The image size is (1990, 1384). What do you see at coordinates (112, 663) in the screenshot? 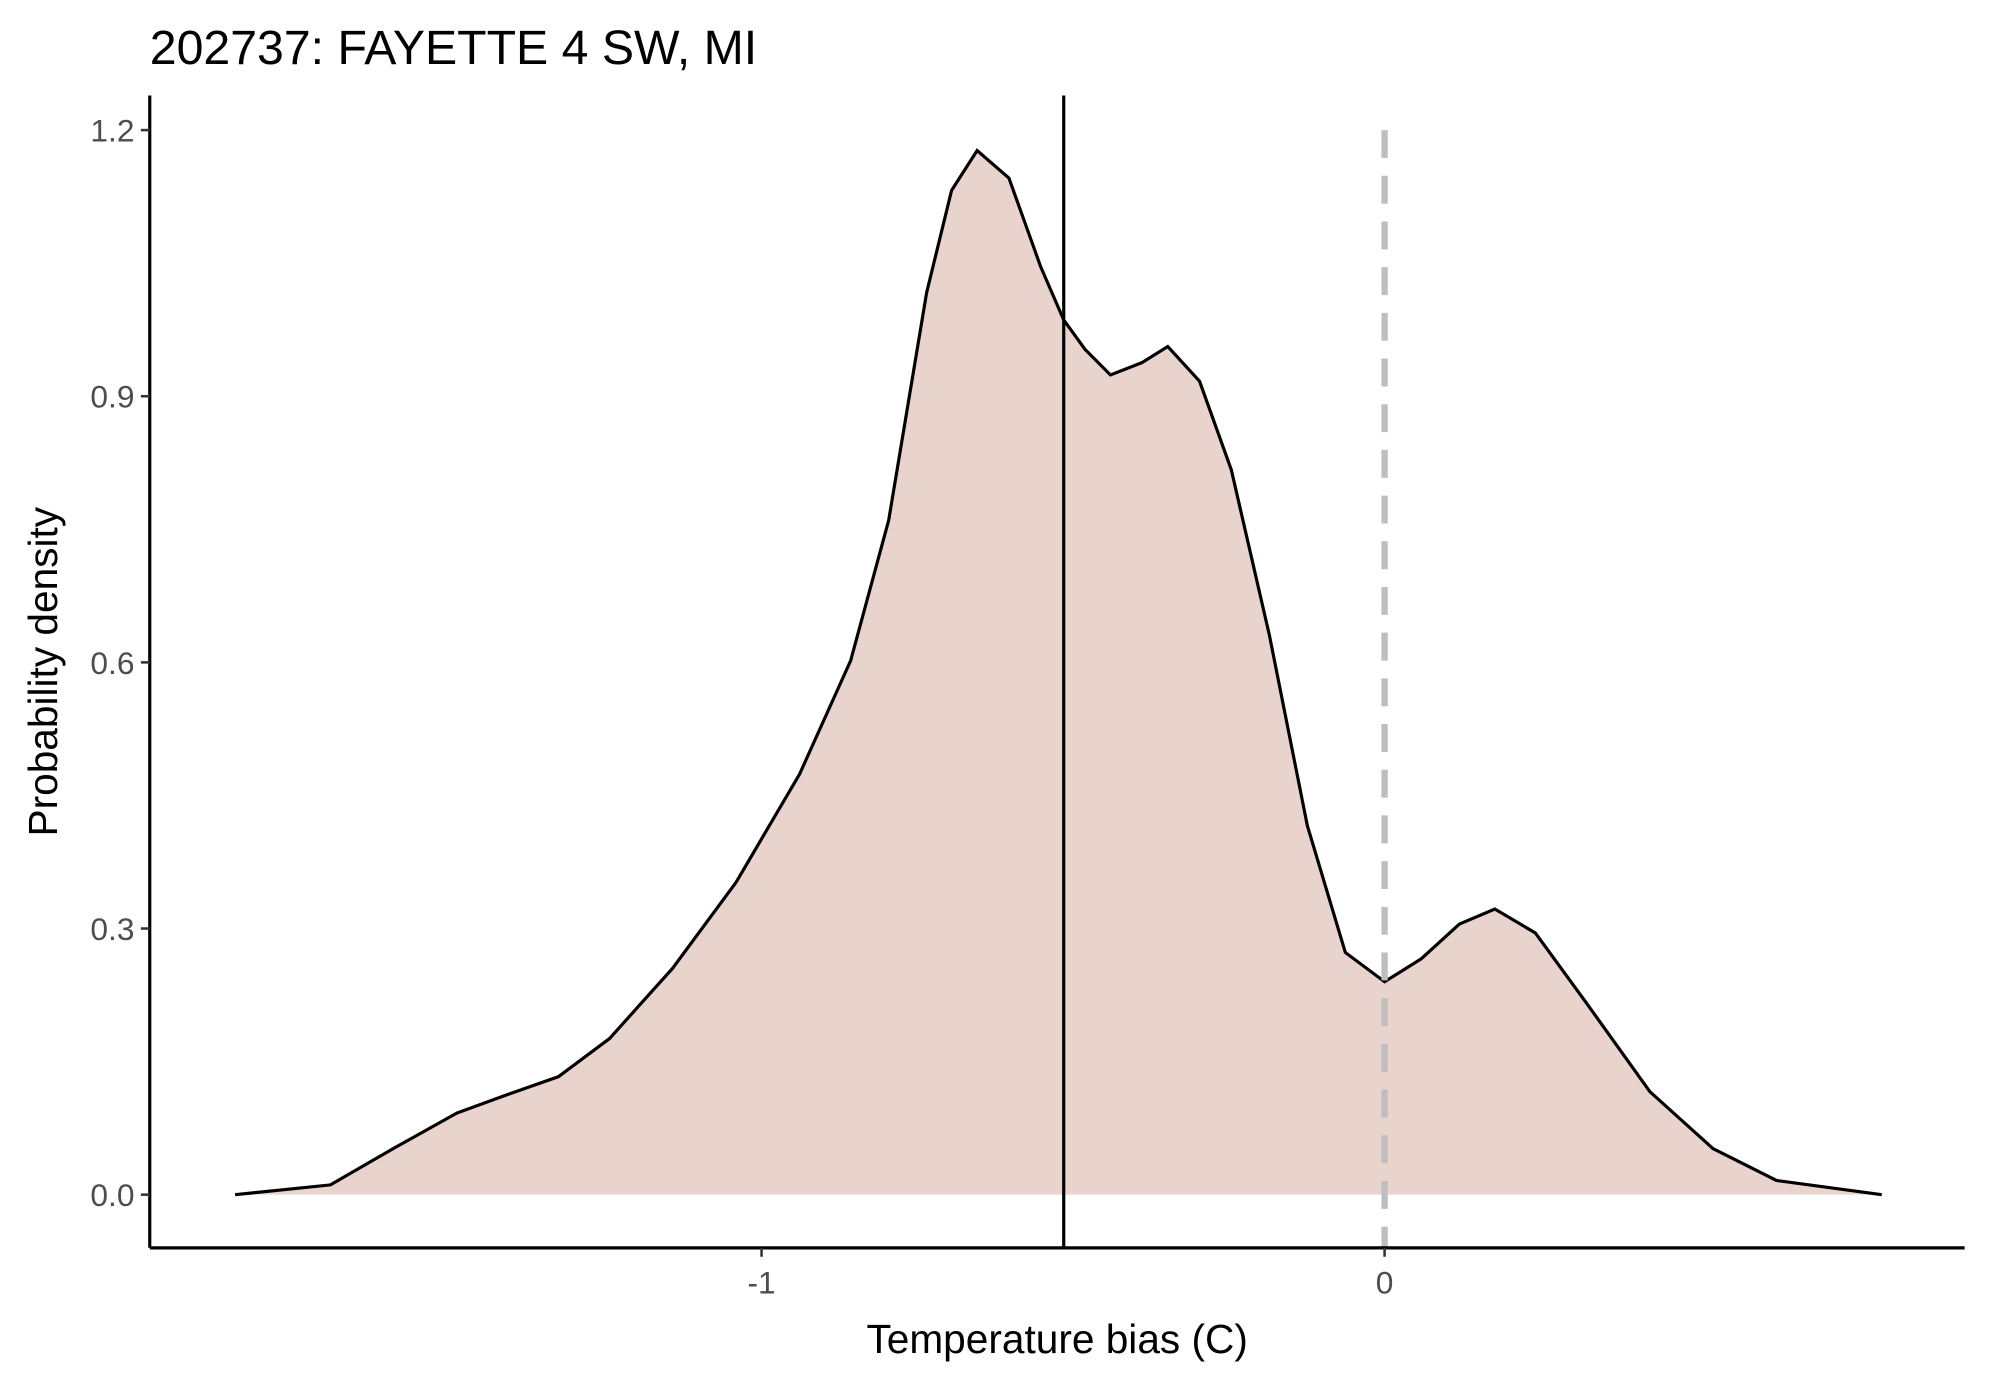
I see `y-tick-label: 0.6` at bounding box center [112, 663].